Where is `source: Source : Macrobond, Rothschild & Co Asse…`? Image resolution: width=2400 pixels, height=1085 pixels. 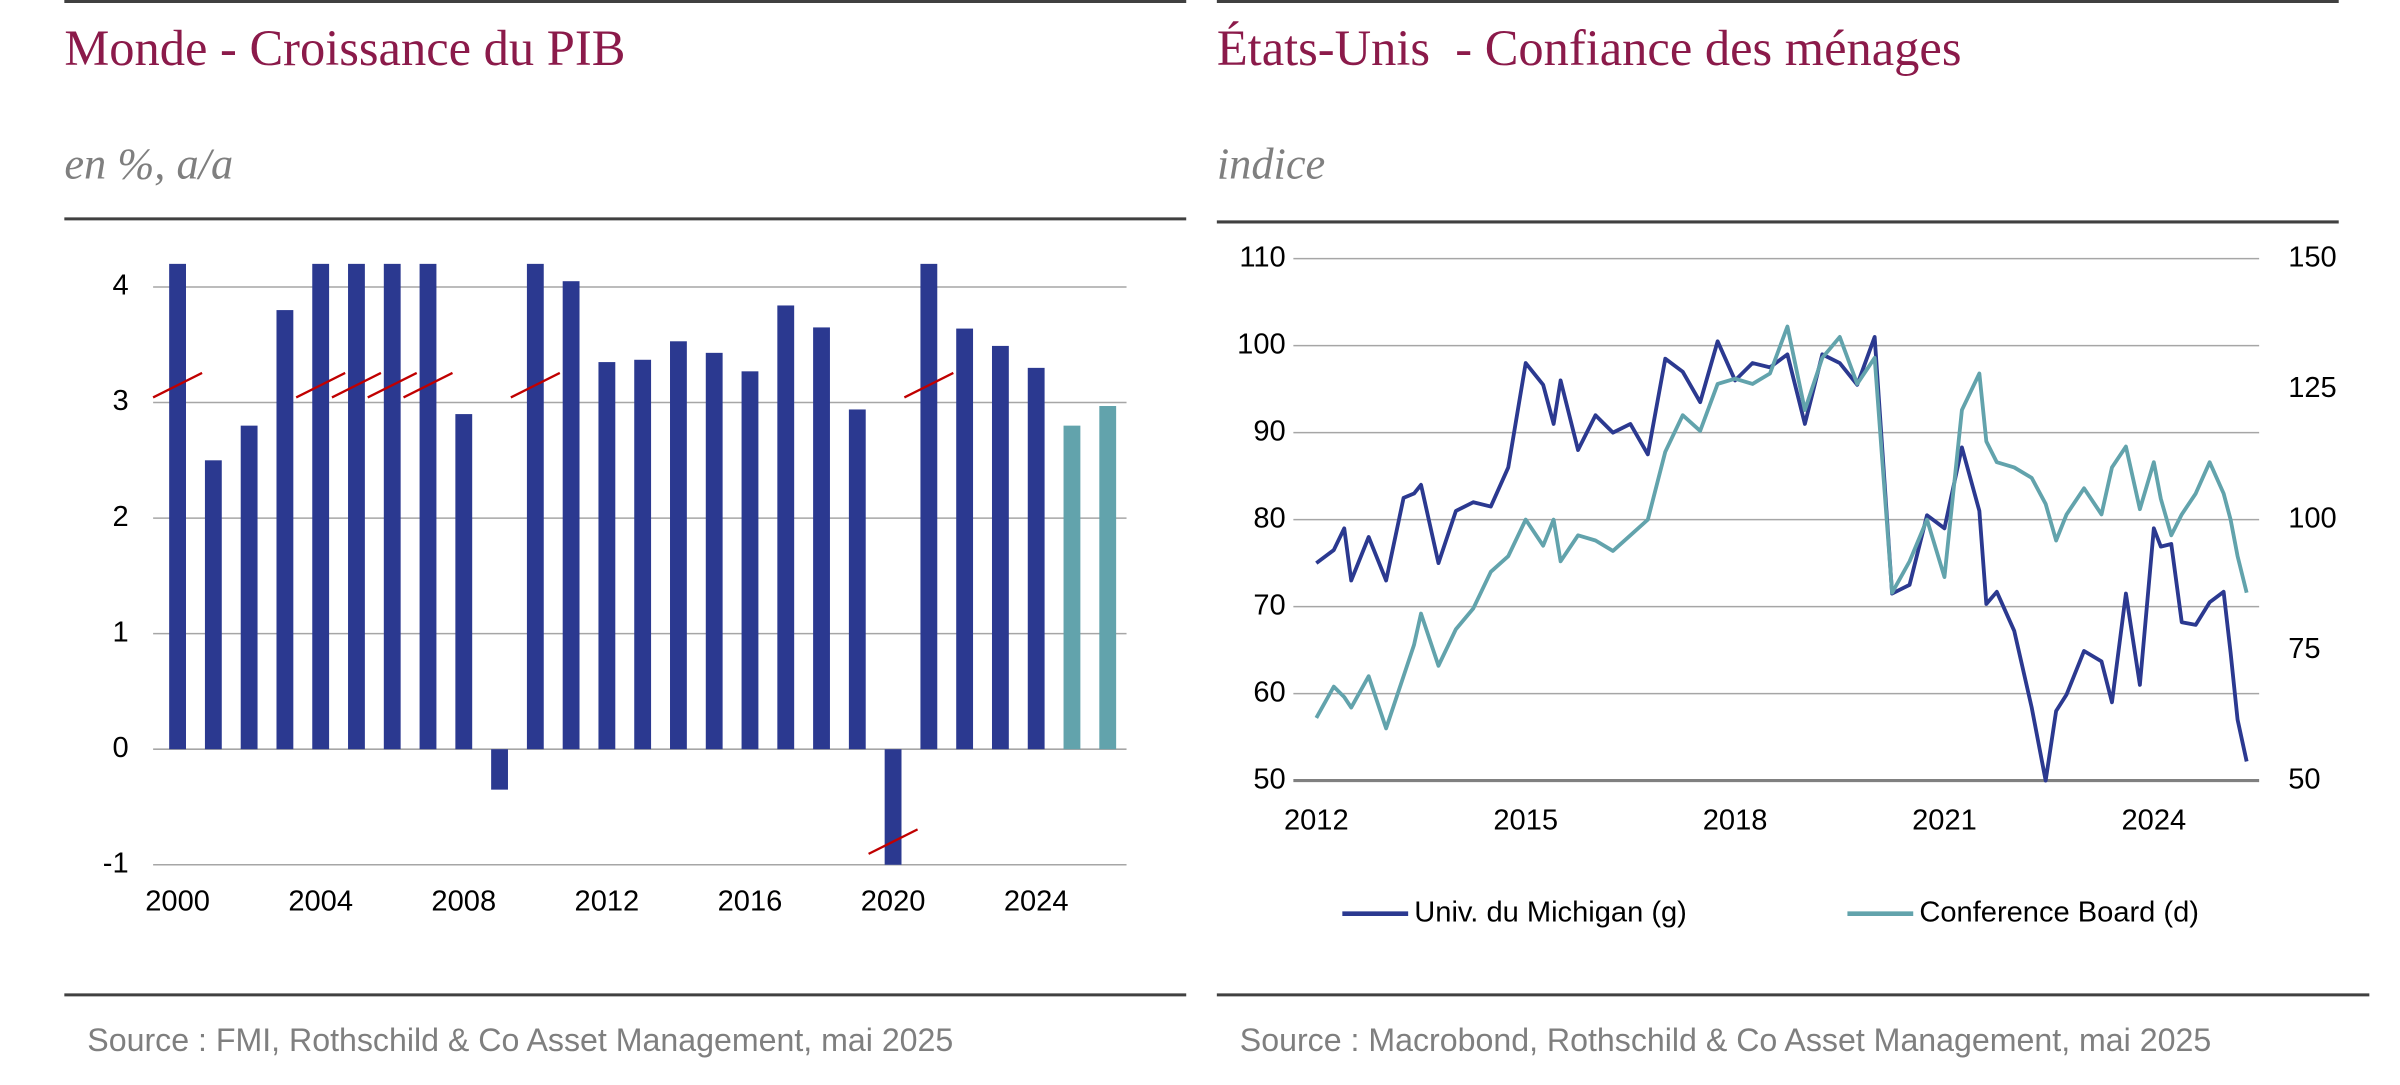
source: Source : Macrobond, Rothschild & Co Asse… is located at coordinates (1725, 1040).